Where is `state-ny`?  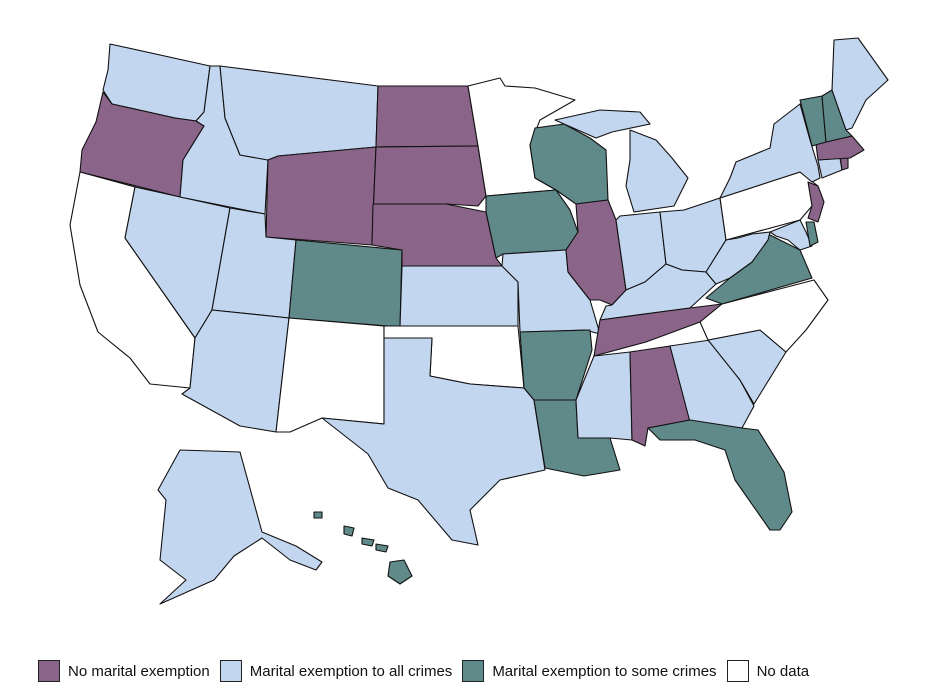
state-ny is located at coordinates (770, 151).